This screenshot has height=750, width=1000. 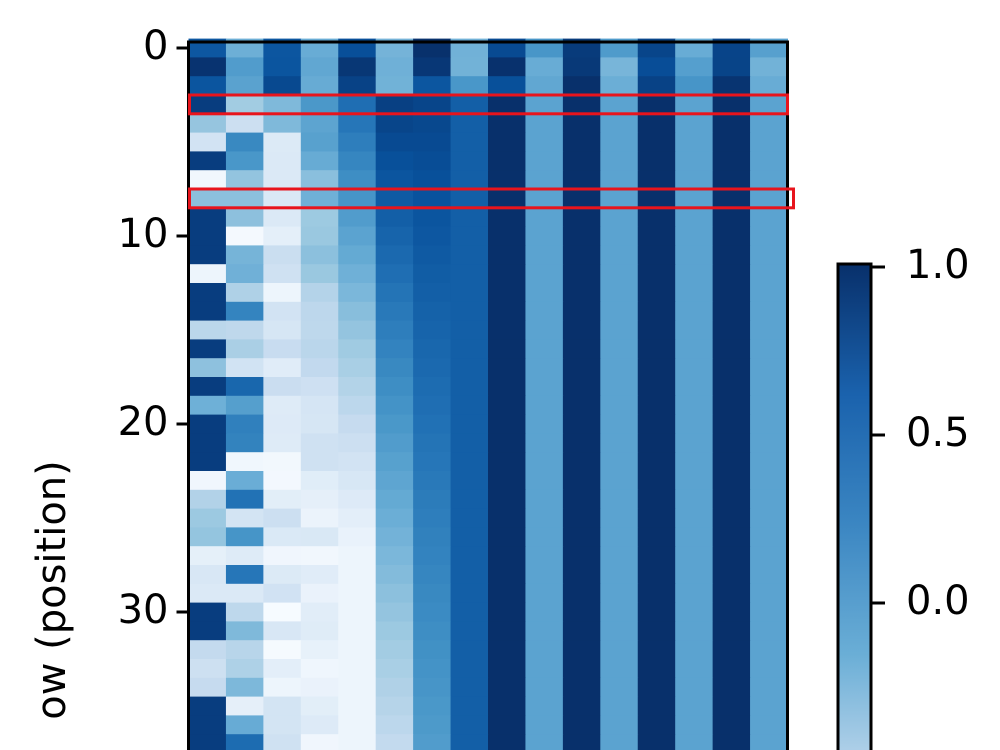 I want to click on colorbar-tick-label: 0.5, so click(x=938, y=433).